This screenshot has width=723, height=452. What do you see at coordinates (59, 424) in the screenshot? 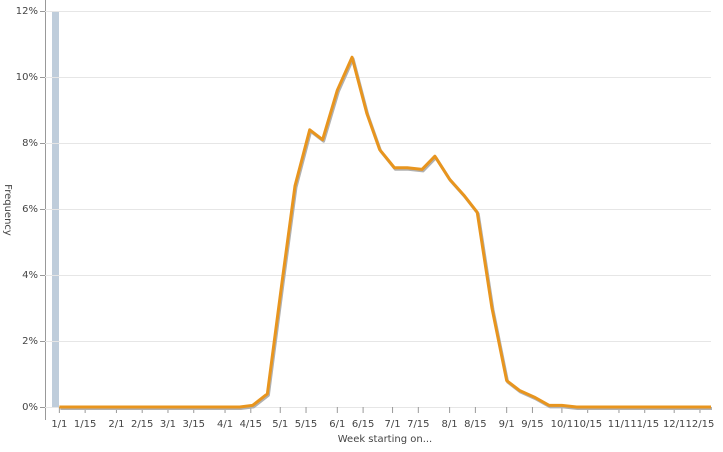
I see `x-tick-label: 1/1` at bounding box center [59, 424].